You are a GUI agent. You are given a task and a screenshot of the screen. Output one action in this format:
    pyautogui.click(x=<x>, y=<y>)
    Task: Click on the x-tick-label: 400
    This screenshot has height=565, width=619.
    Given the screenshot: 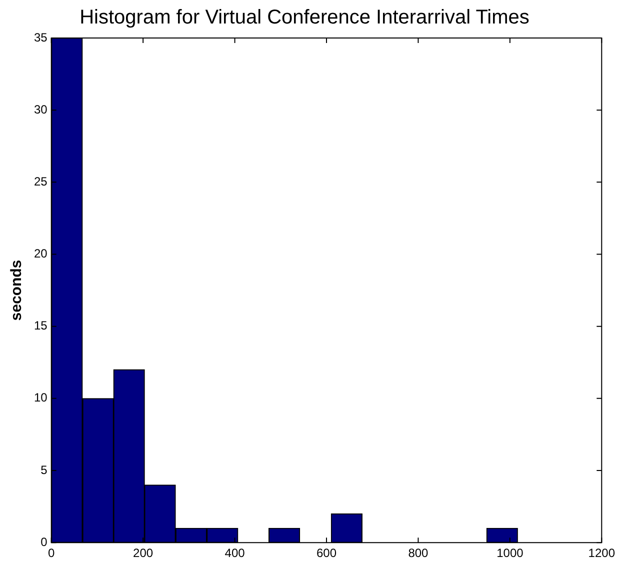 What is the action you would take?
    pyautogui.click(x=235, y=553)
    